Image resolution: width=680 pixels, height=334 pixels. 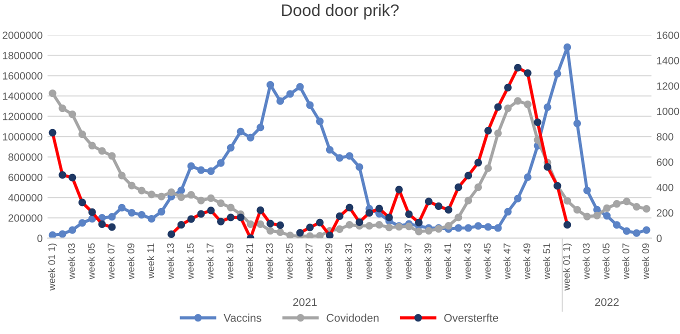 I want to click on y-tick-label: 400000, so click(x=25, y=198).